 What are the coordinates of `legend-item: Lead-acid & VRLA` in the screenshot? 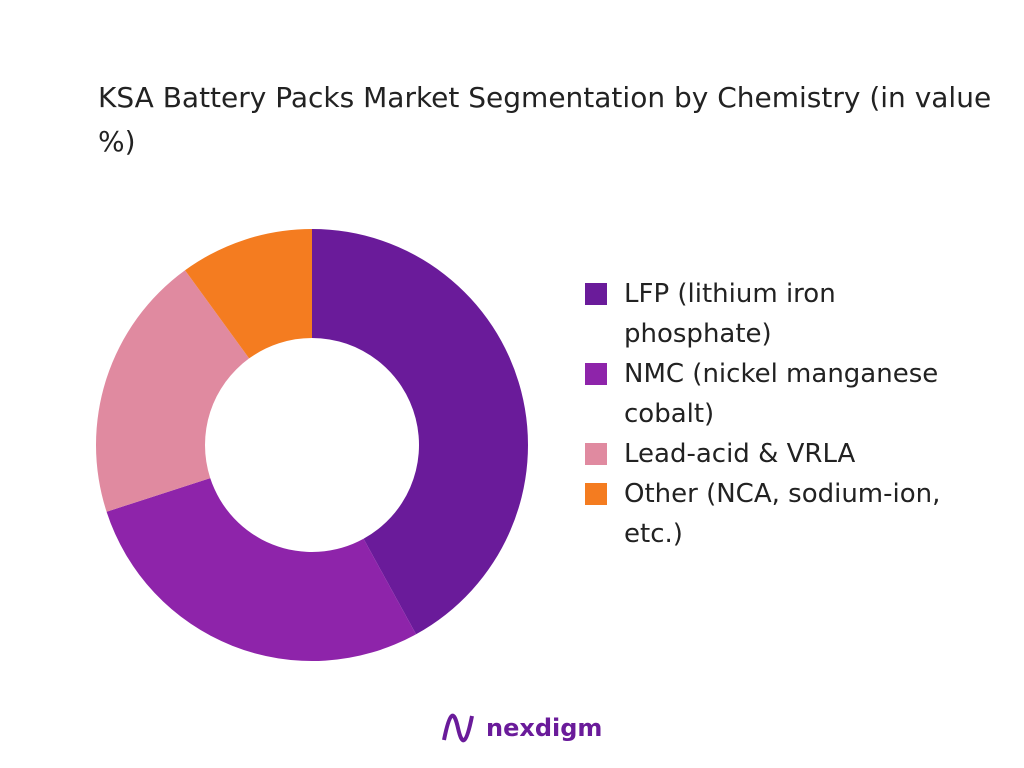 It's located at (765, 454).